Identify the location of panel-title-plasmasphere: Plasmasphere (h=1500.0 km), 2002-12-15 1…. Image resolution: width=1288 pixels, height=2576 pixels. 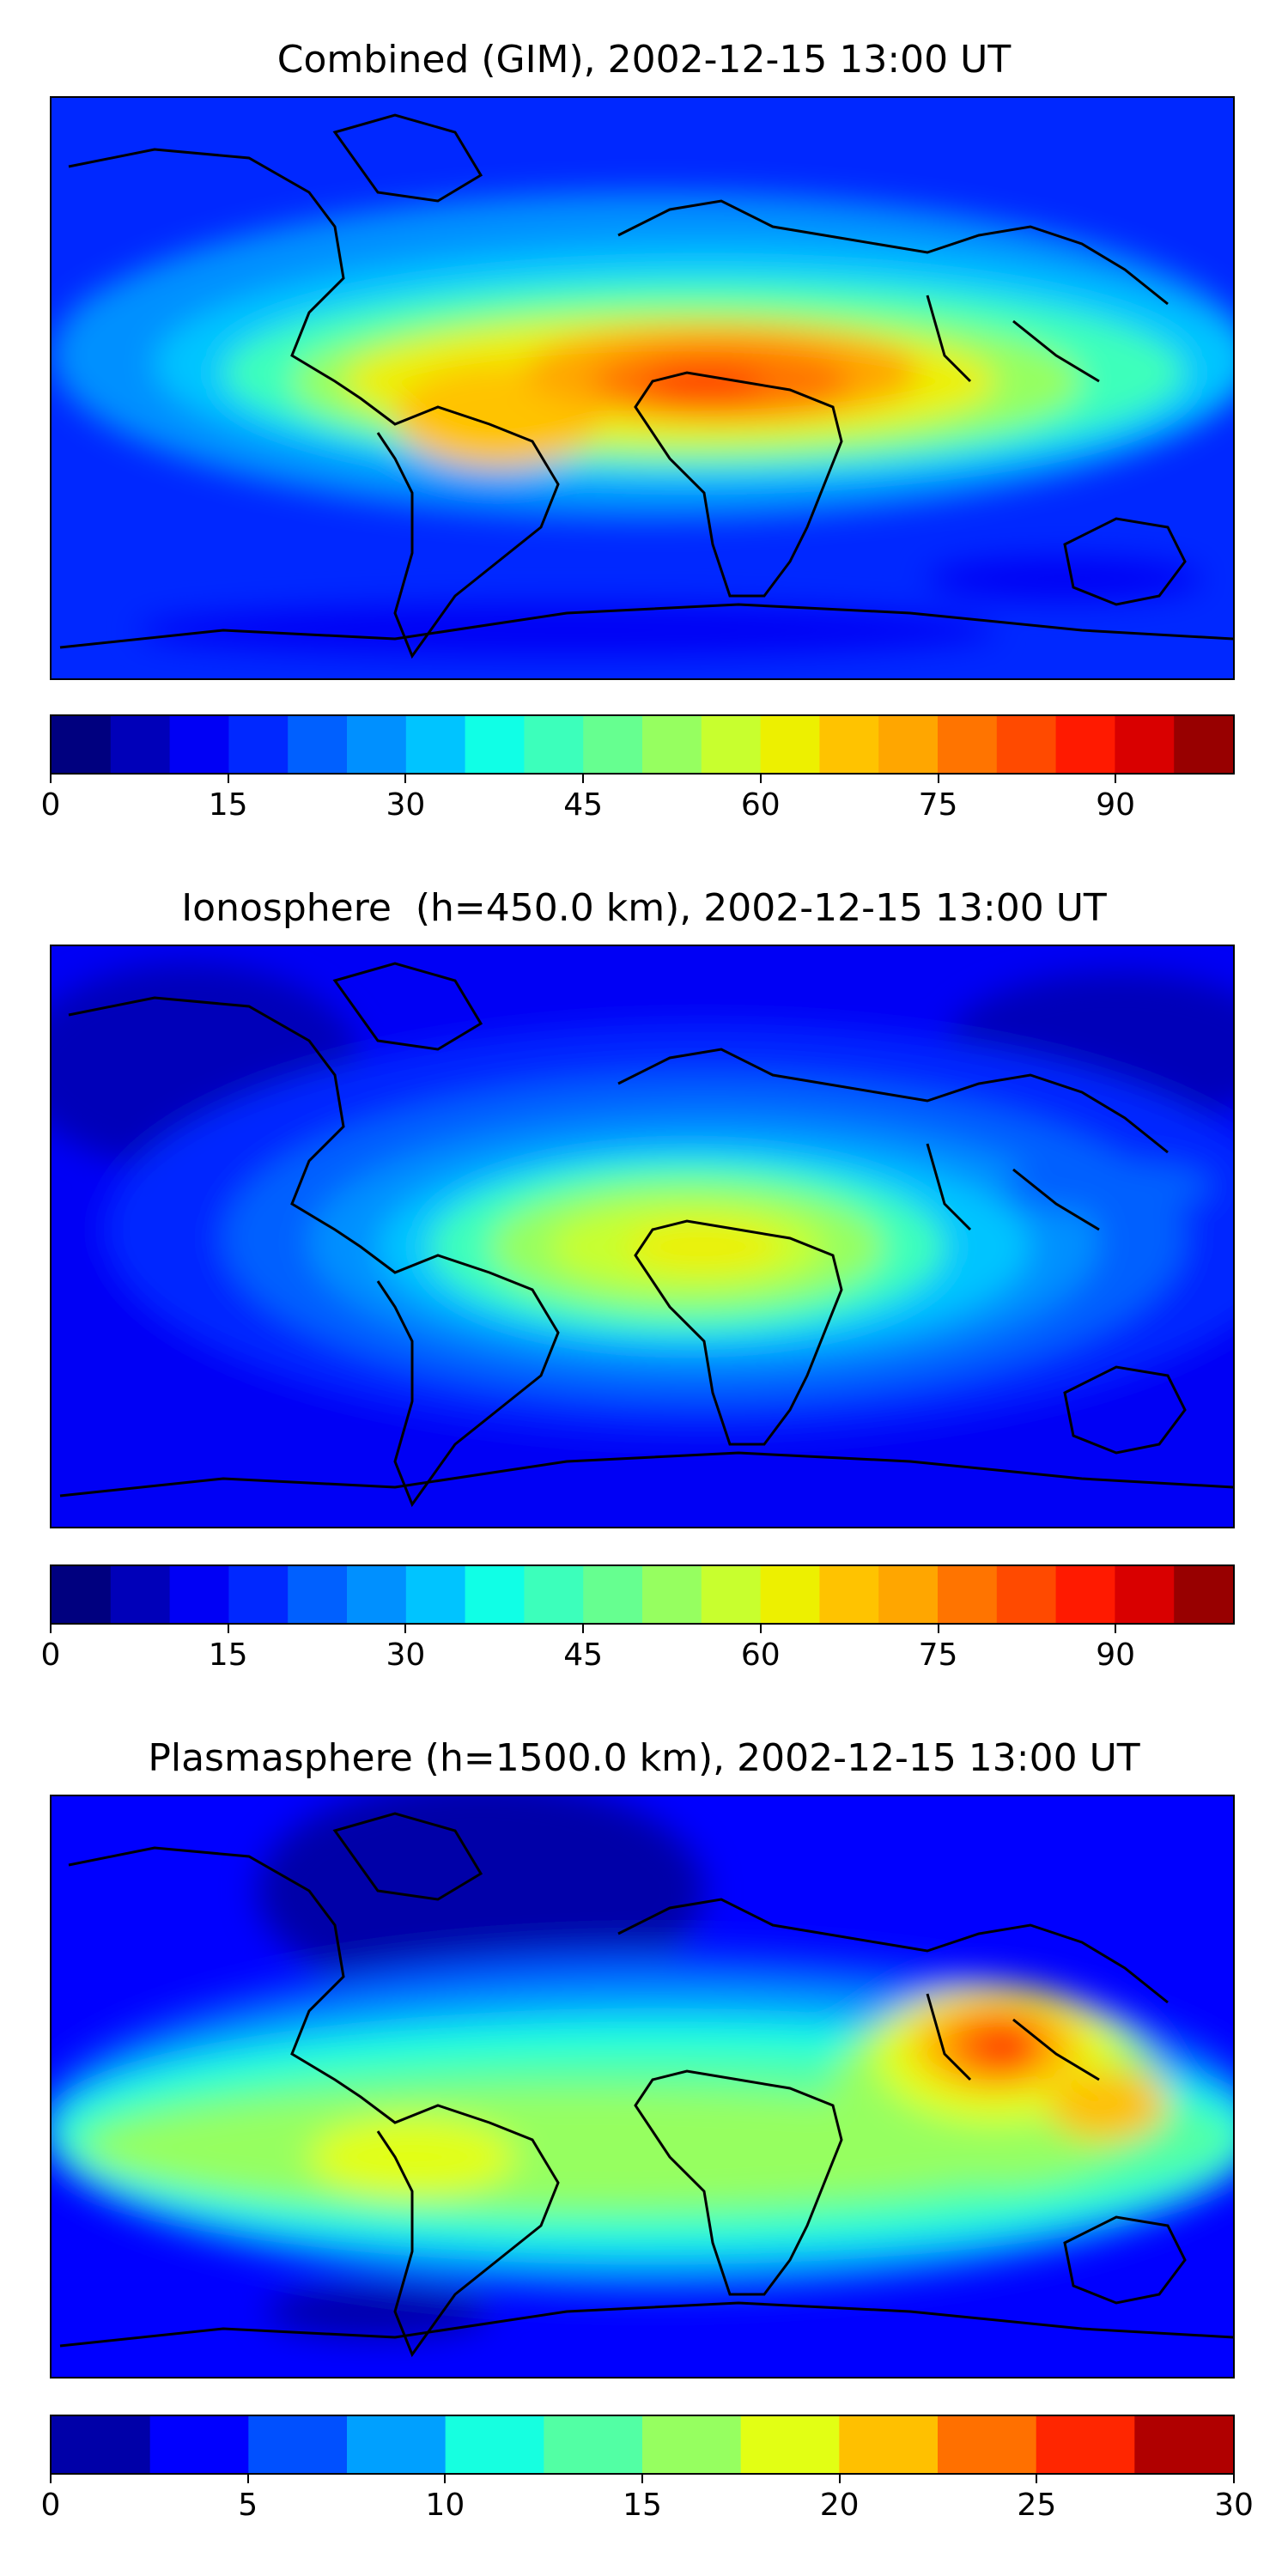
(644, 1758).